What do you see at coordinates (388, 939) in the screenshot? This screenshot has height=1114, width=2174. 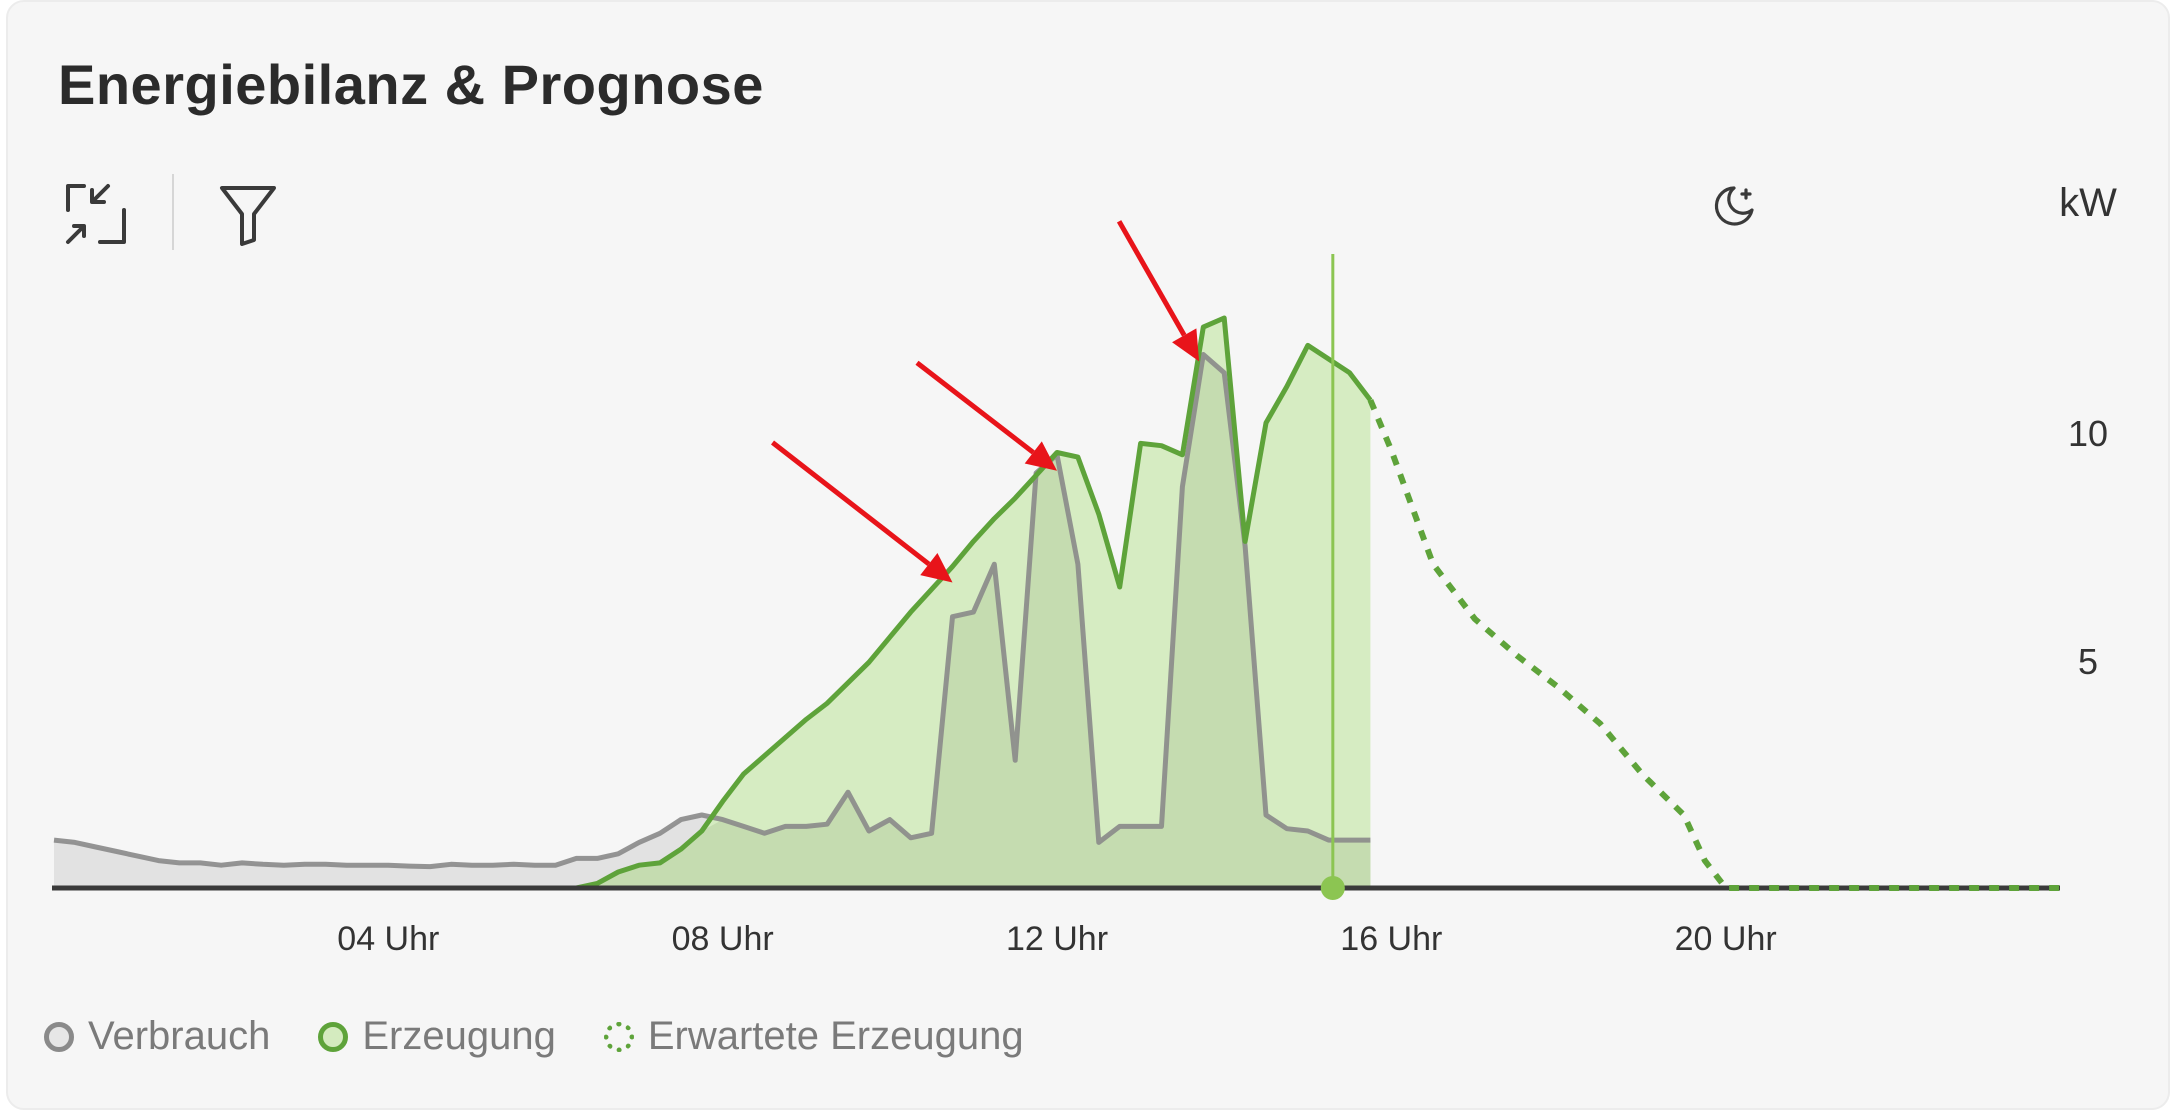 I see `x-tick-label: 04 Uhr` at bounding box center [388, 939].